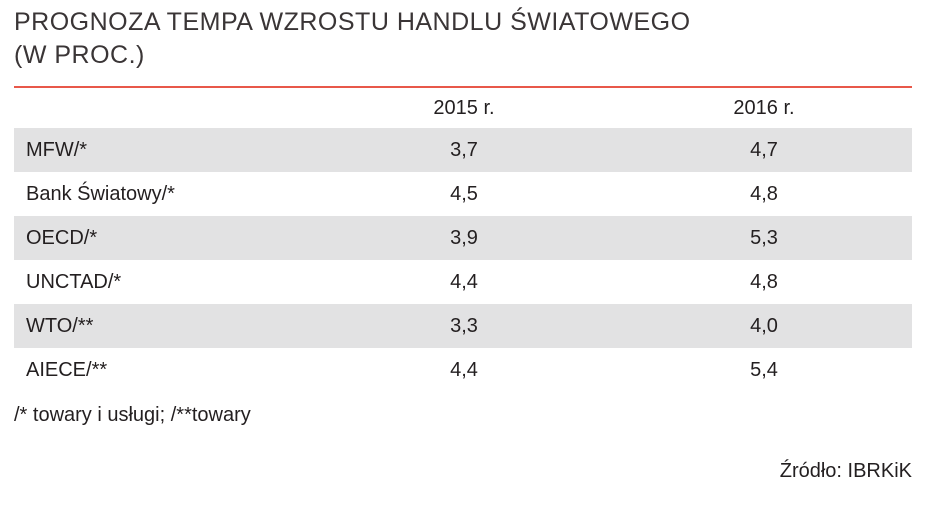  I want to click on value-2015: 3,7, so click(464, 149).